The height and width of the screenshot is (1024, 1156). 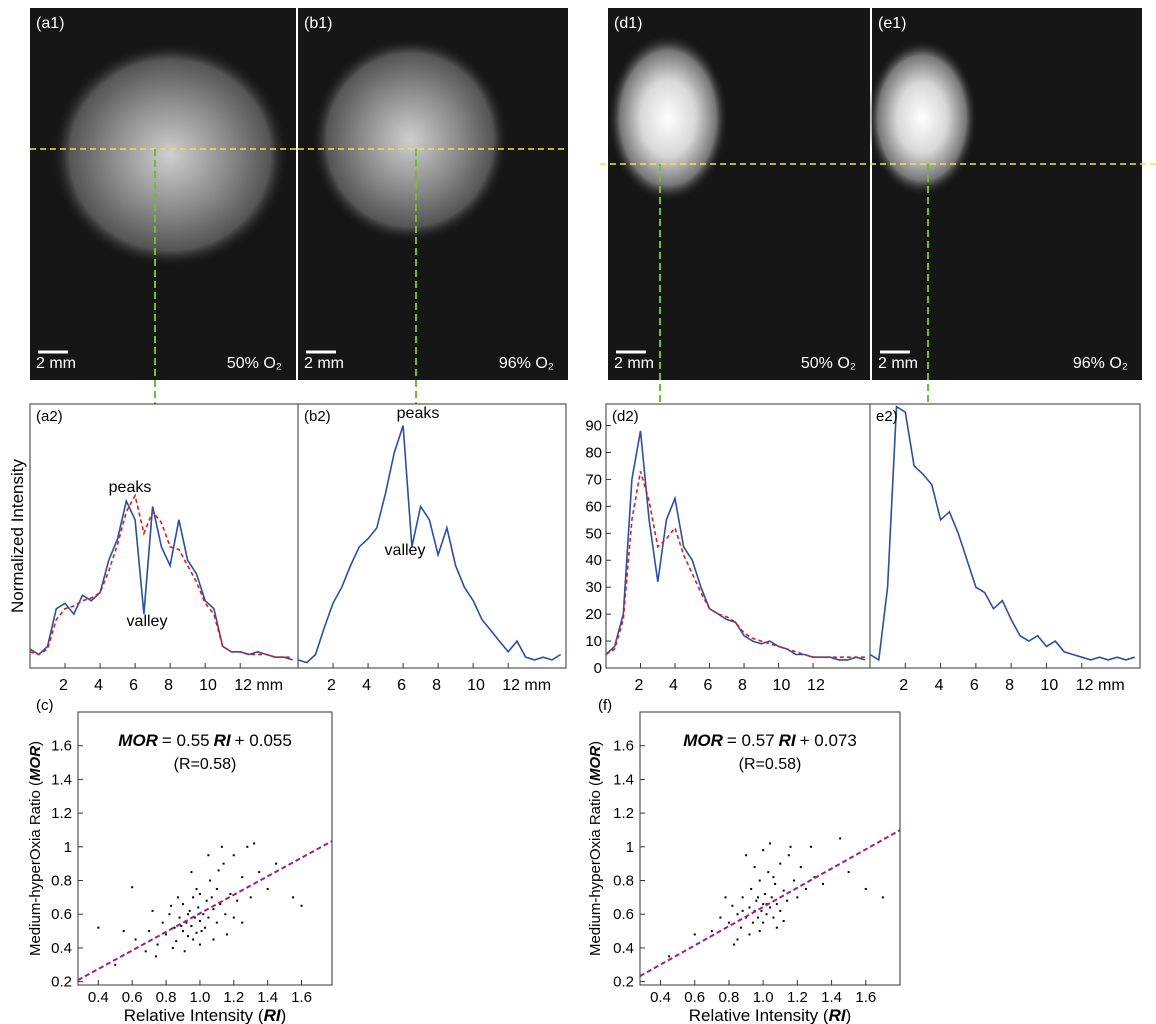 I want to click on y-tick-label: 0, so click(x=598, y=668).